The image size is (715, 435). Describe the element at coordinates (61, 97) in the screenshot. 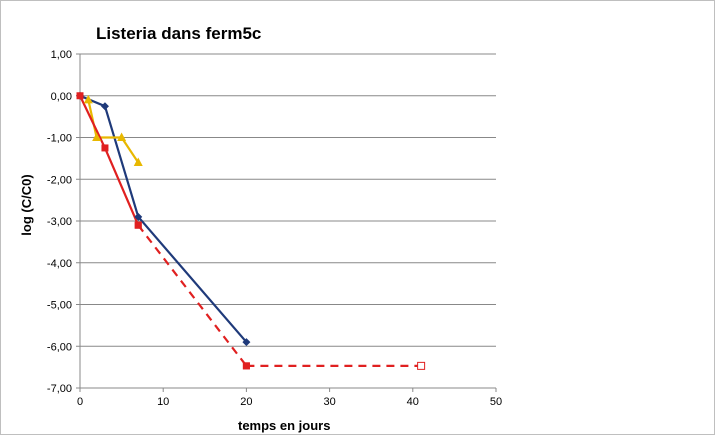

I see `y-tick-label: 0,00` at that location.